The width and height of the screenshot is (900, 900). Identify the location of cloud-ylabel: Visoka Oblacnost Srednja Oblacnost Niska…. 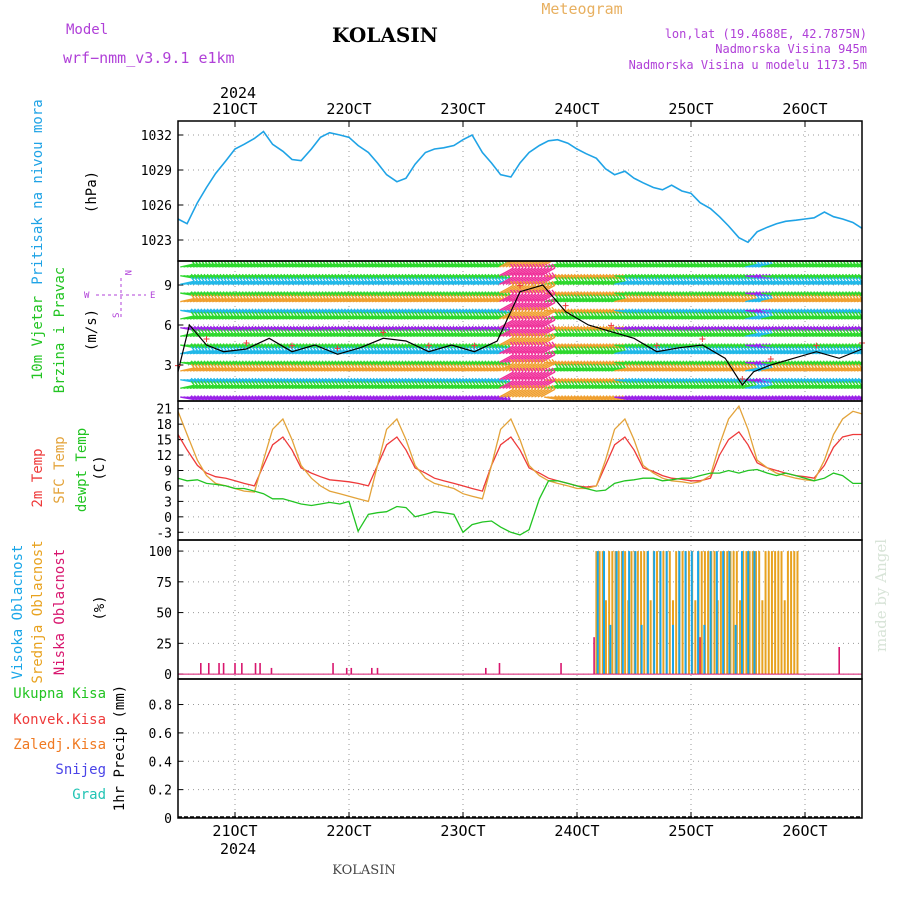
(59, 611).